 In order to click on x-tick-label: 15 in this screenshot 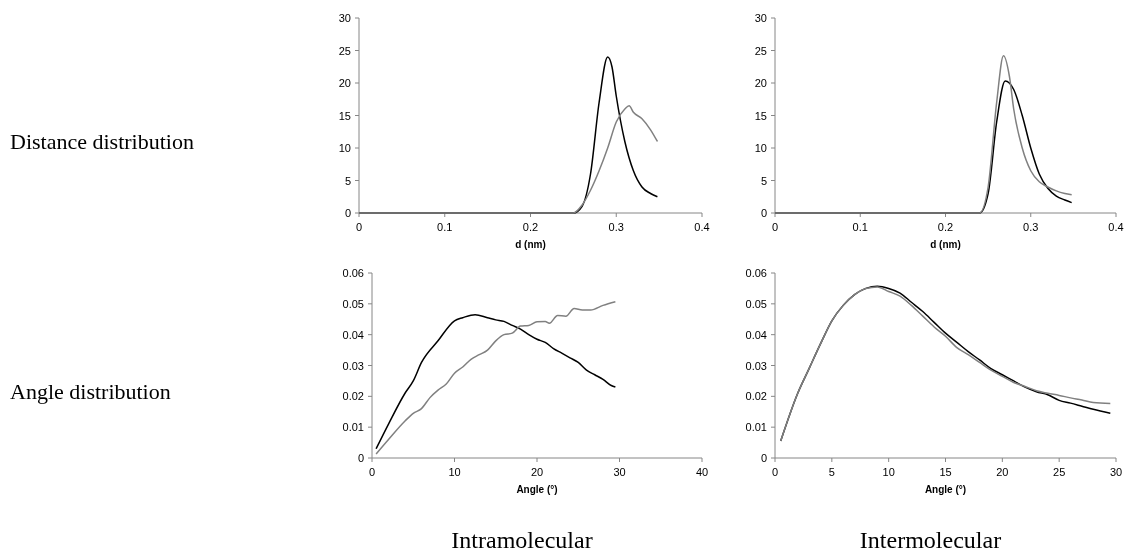, I will do `click(945, 472)`.